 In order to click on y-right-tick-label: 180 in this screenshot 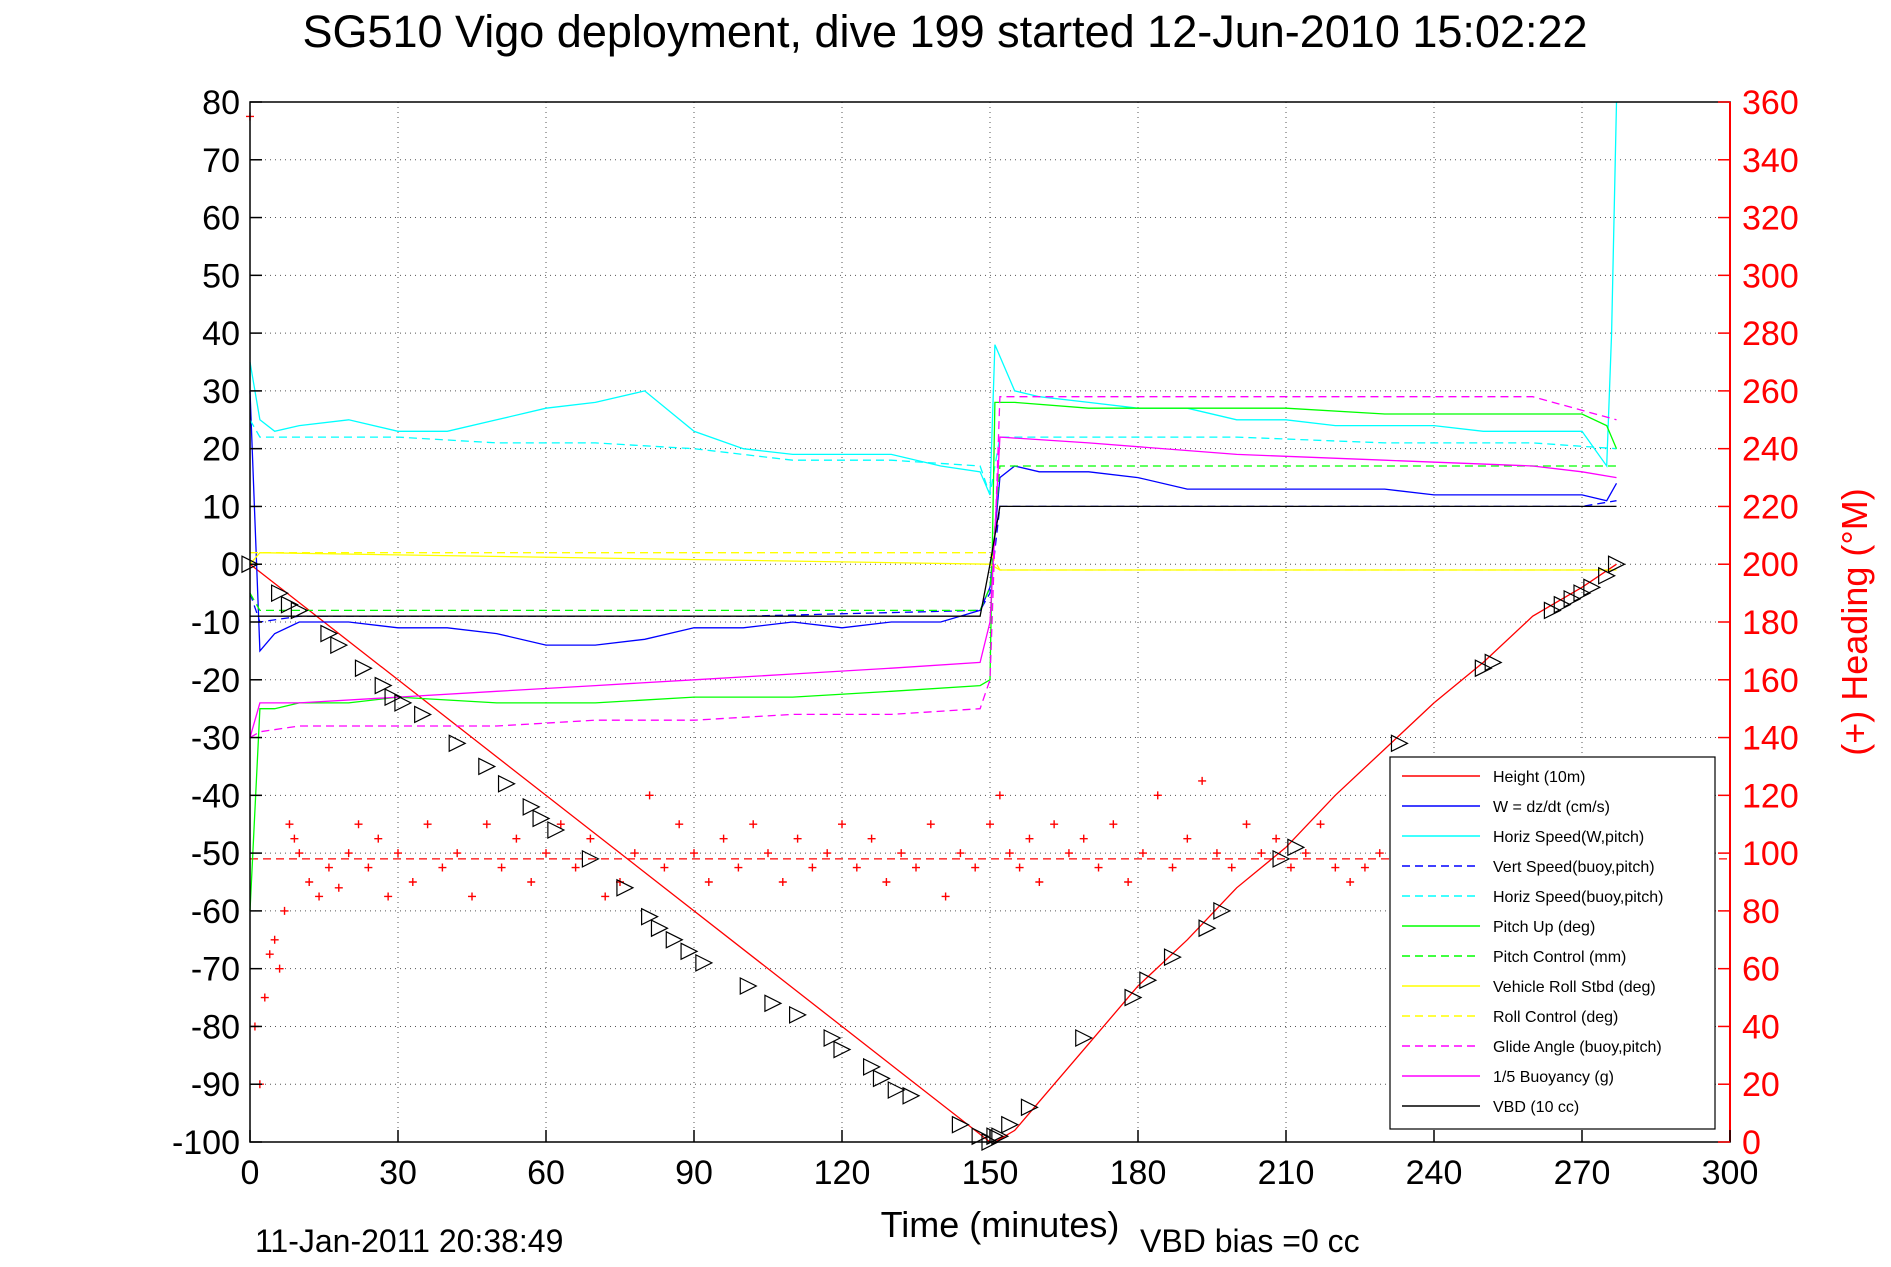, I will do `click(1770, 623)`.